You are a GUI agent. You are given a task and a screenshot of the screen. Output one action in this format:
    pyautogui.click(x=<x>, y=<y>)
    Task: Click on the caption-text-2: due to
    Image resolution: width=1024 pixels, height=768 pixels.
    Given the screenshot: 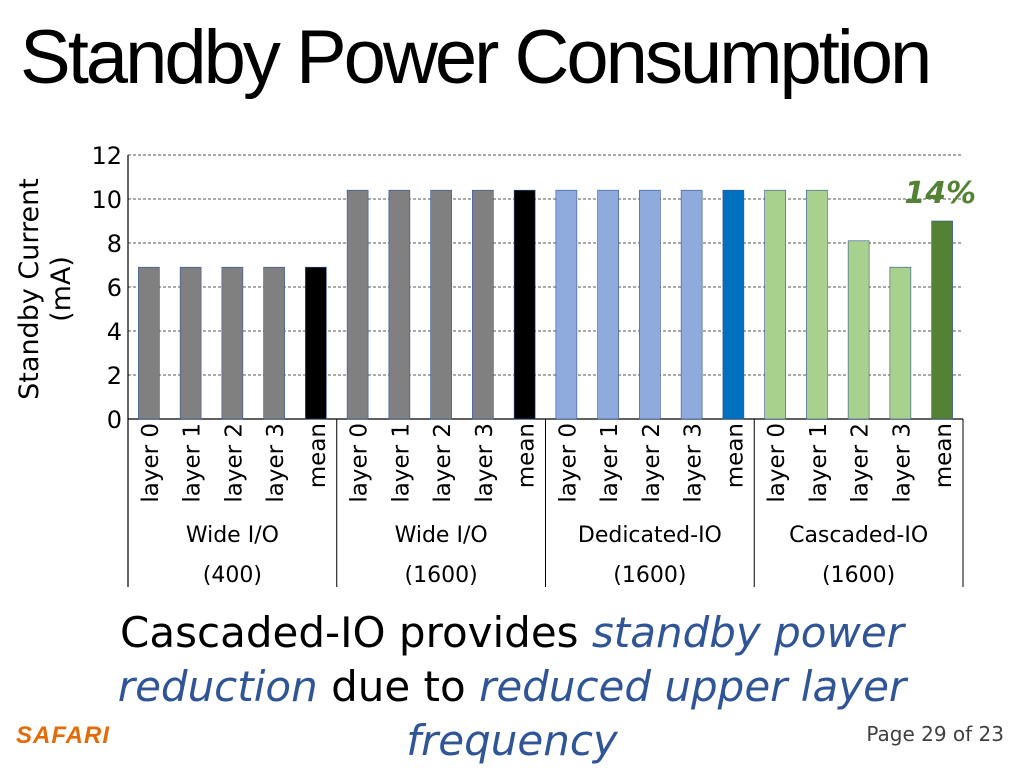 What is the action you would take?
    pyautogui.click(x=398, y=686)
    